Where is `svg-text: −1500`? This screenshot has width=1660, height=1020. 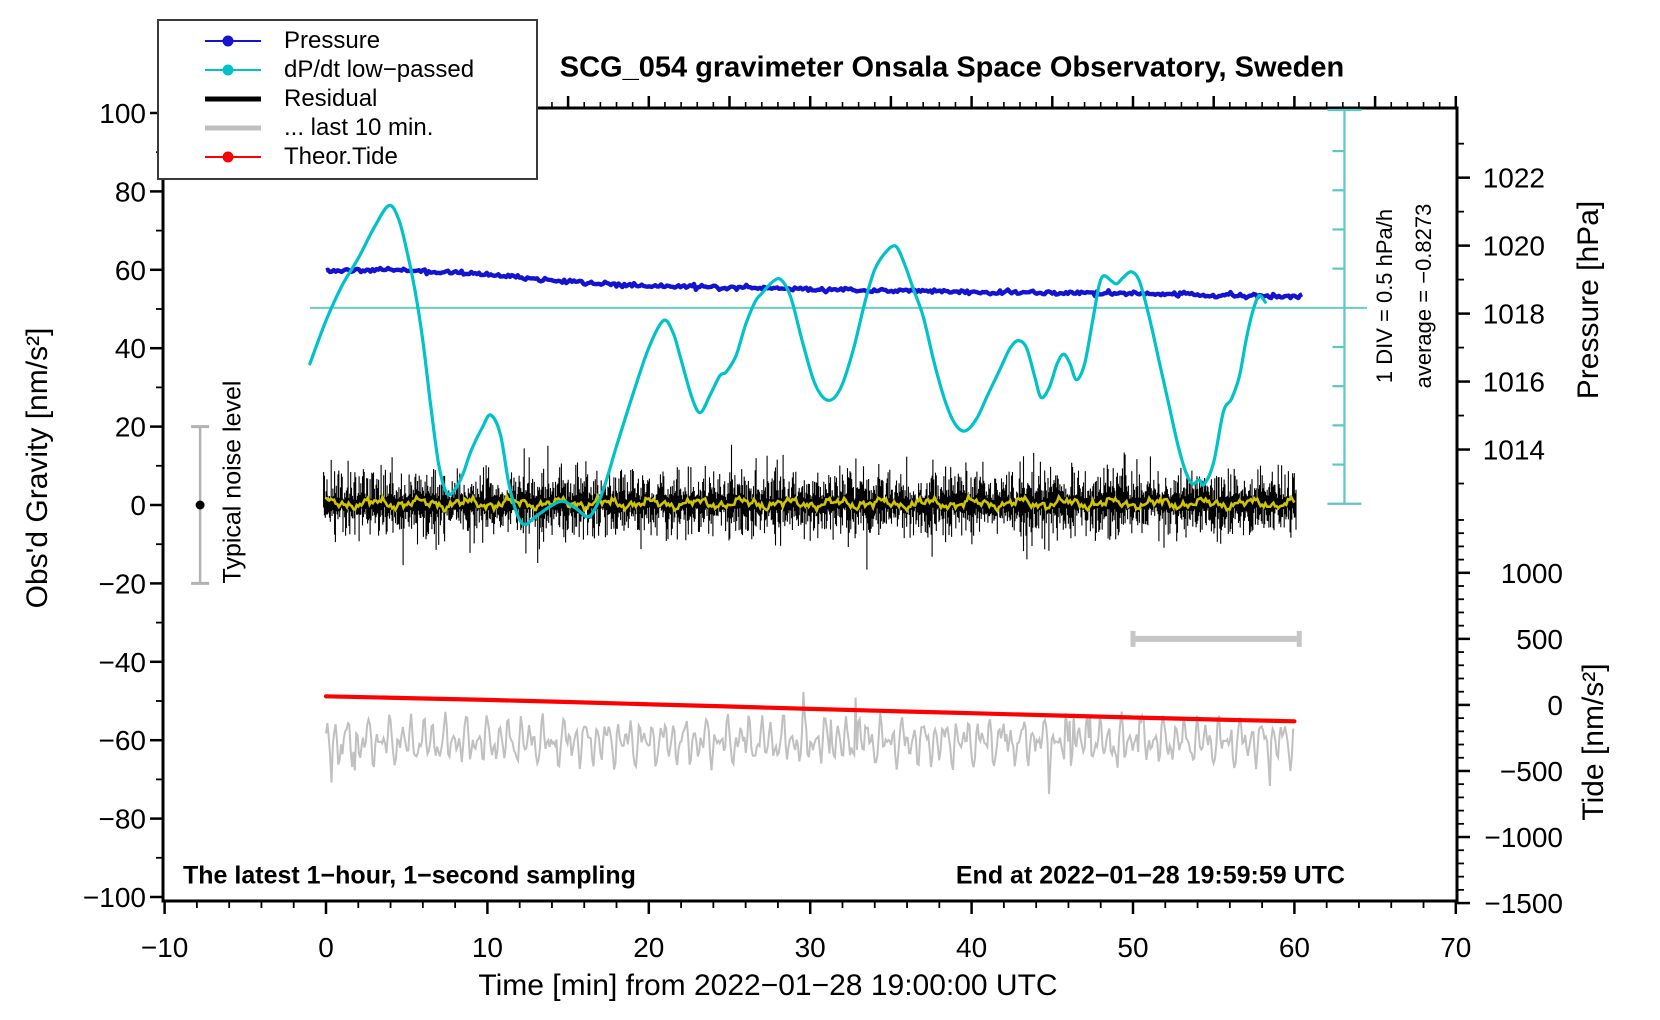 svg-text: −1500 is located at coordinates (1523, 903).